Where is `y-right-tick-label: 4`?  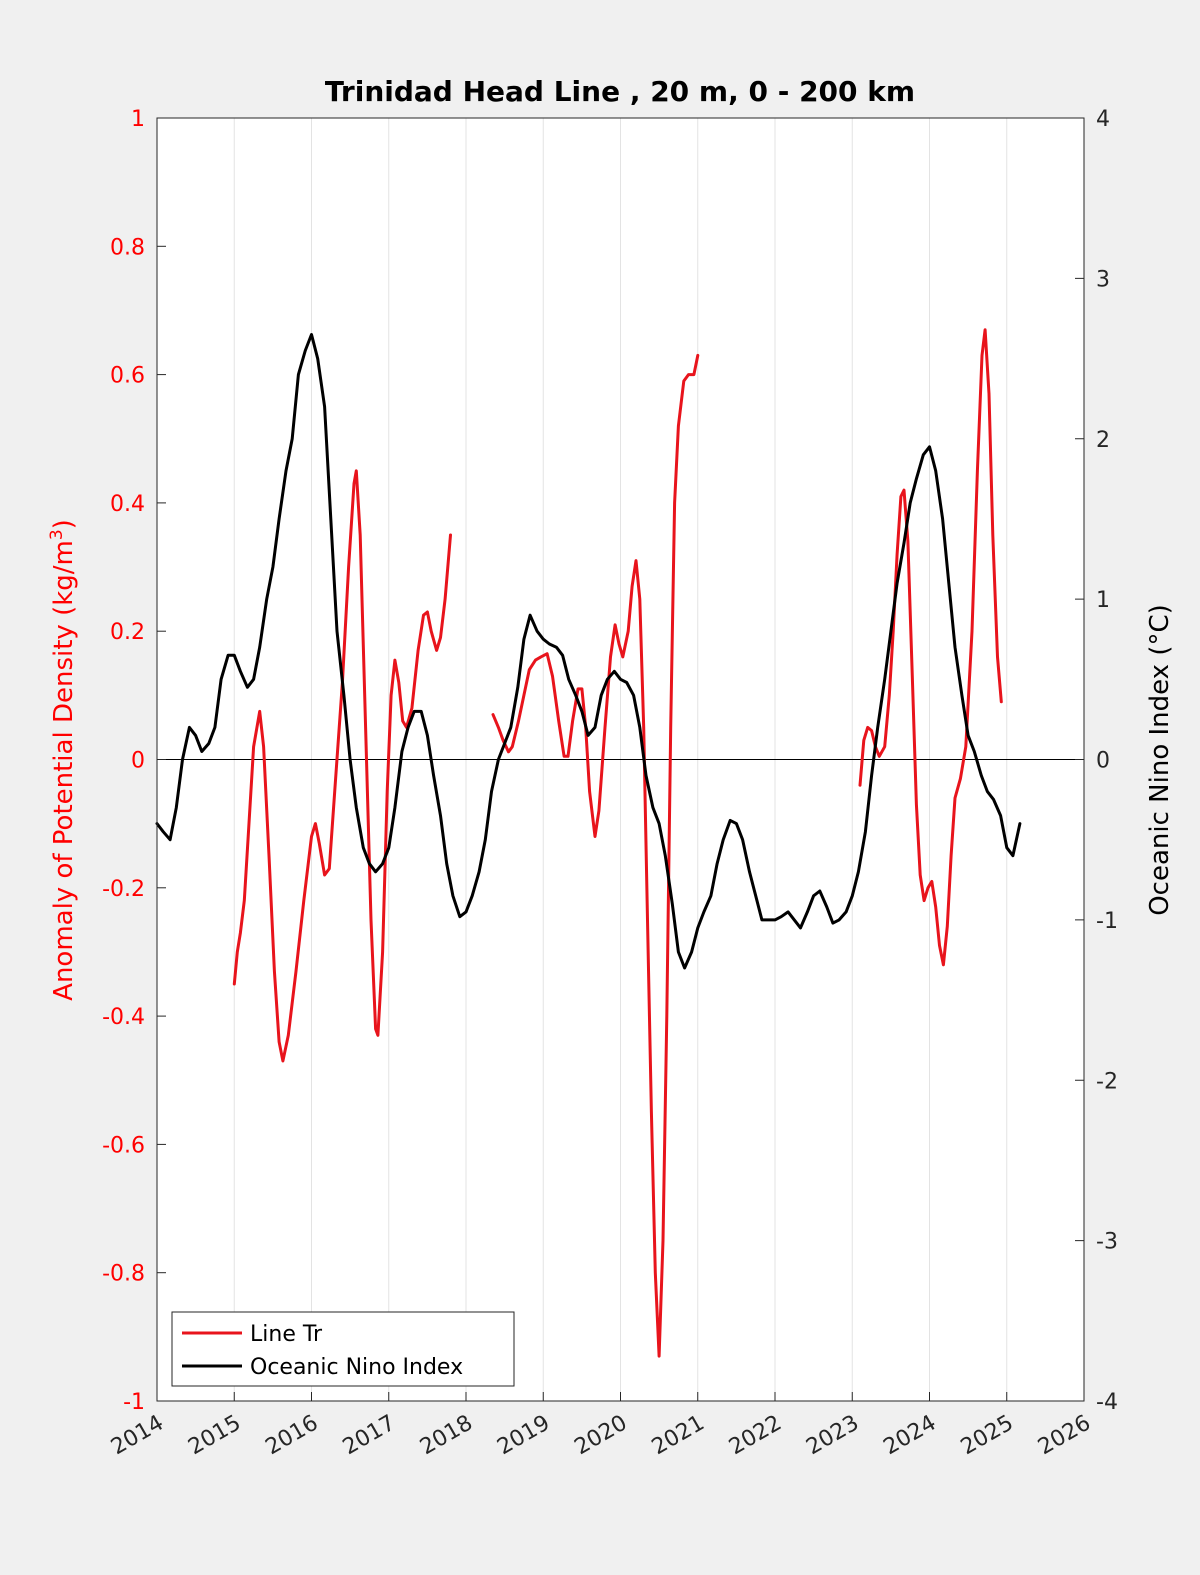
y-right-tick-label: 4 is located at coordinates (1103, 119).